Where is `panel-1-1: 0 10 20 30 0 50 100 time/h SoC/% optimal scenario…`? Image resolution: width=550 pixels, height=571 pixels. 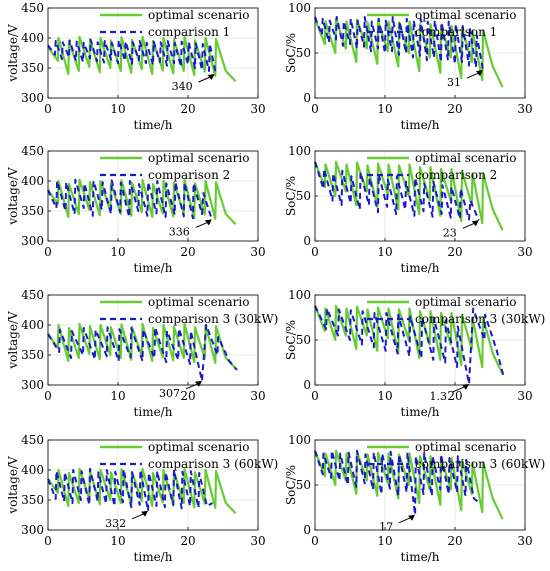 panel-1-1: 0 10 20 30 0 50 100 time/h SoC/% optimal scenario… is located at coordinates (408, 209).